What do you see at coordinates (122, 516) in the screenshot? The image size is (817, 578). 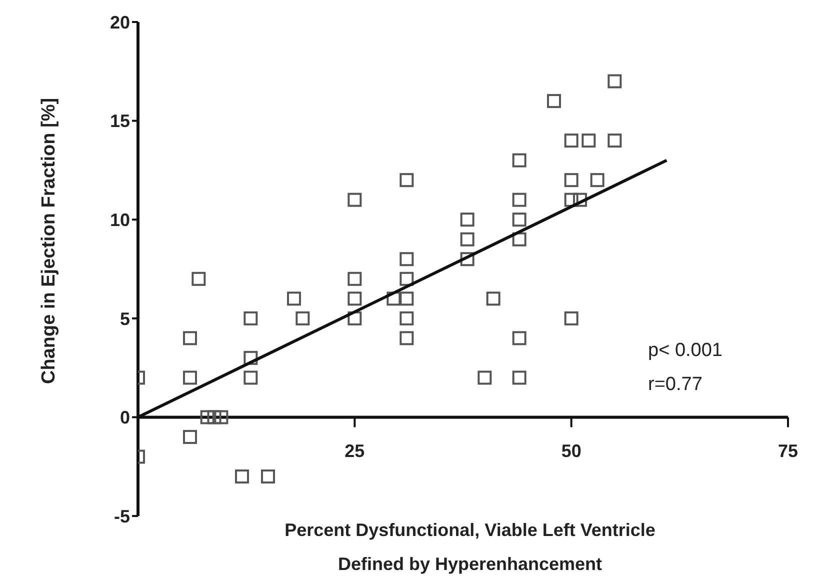 I see `y-tick-label: -5` at bounding box center [122, 516].